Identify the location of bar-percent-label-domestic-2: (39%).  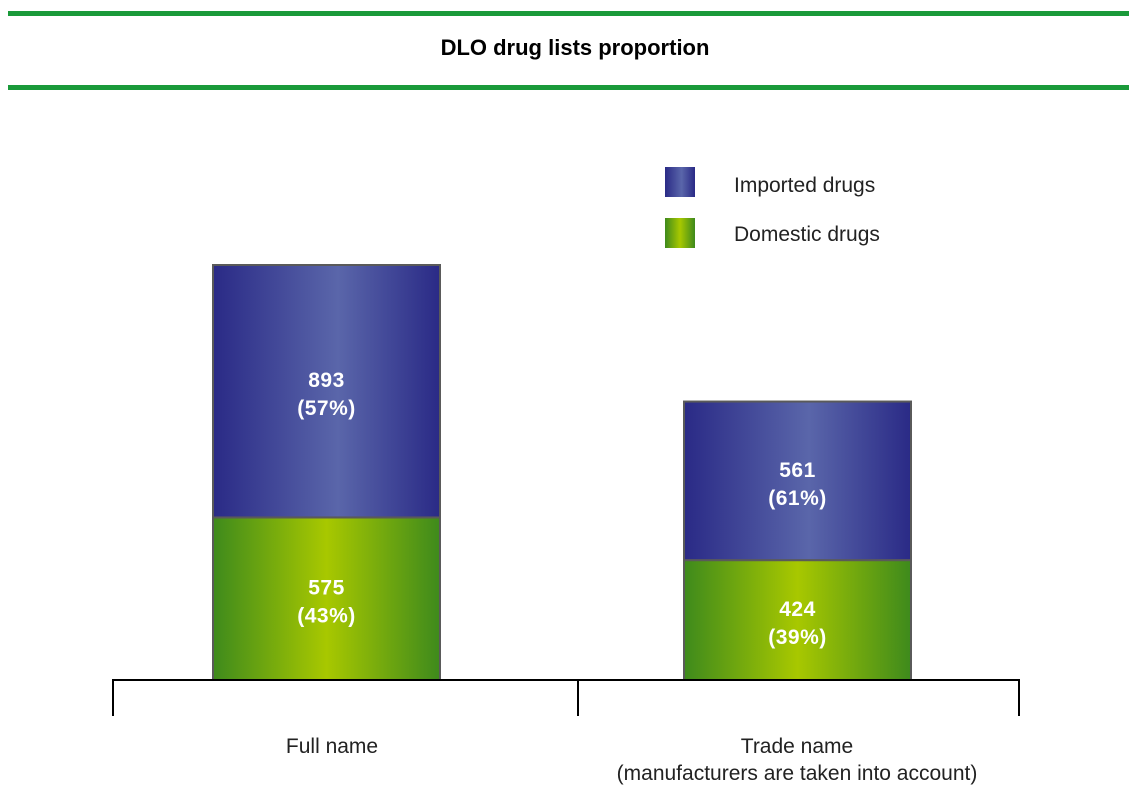
(797, 637).